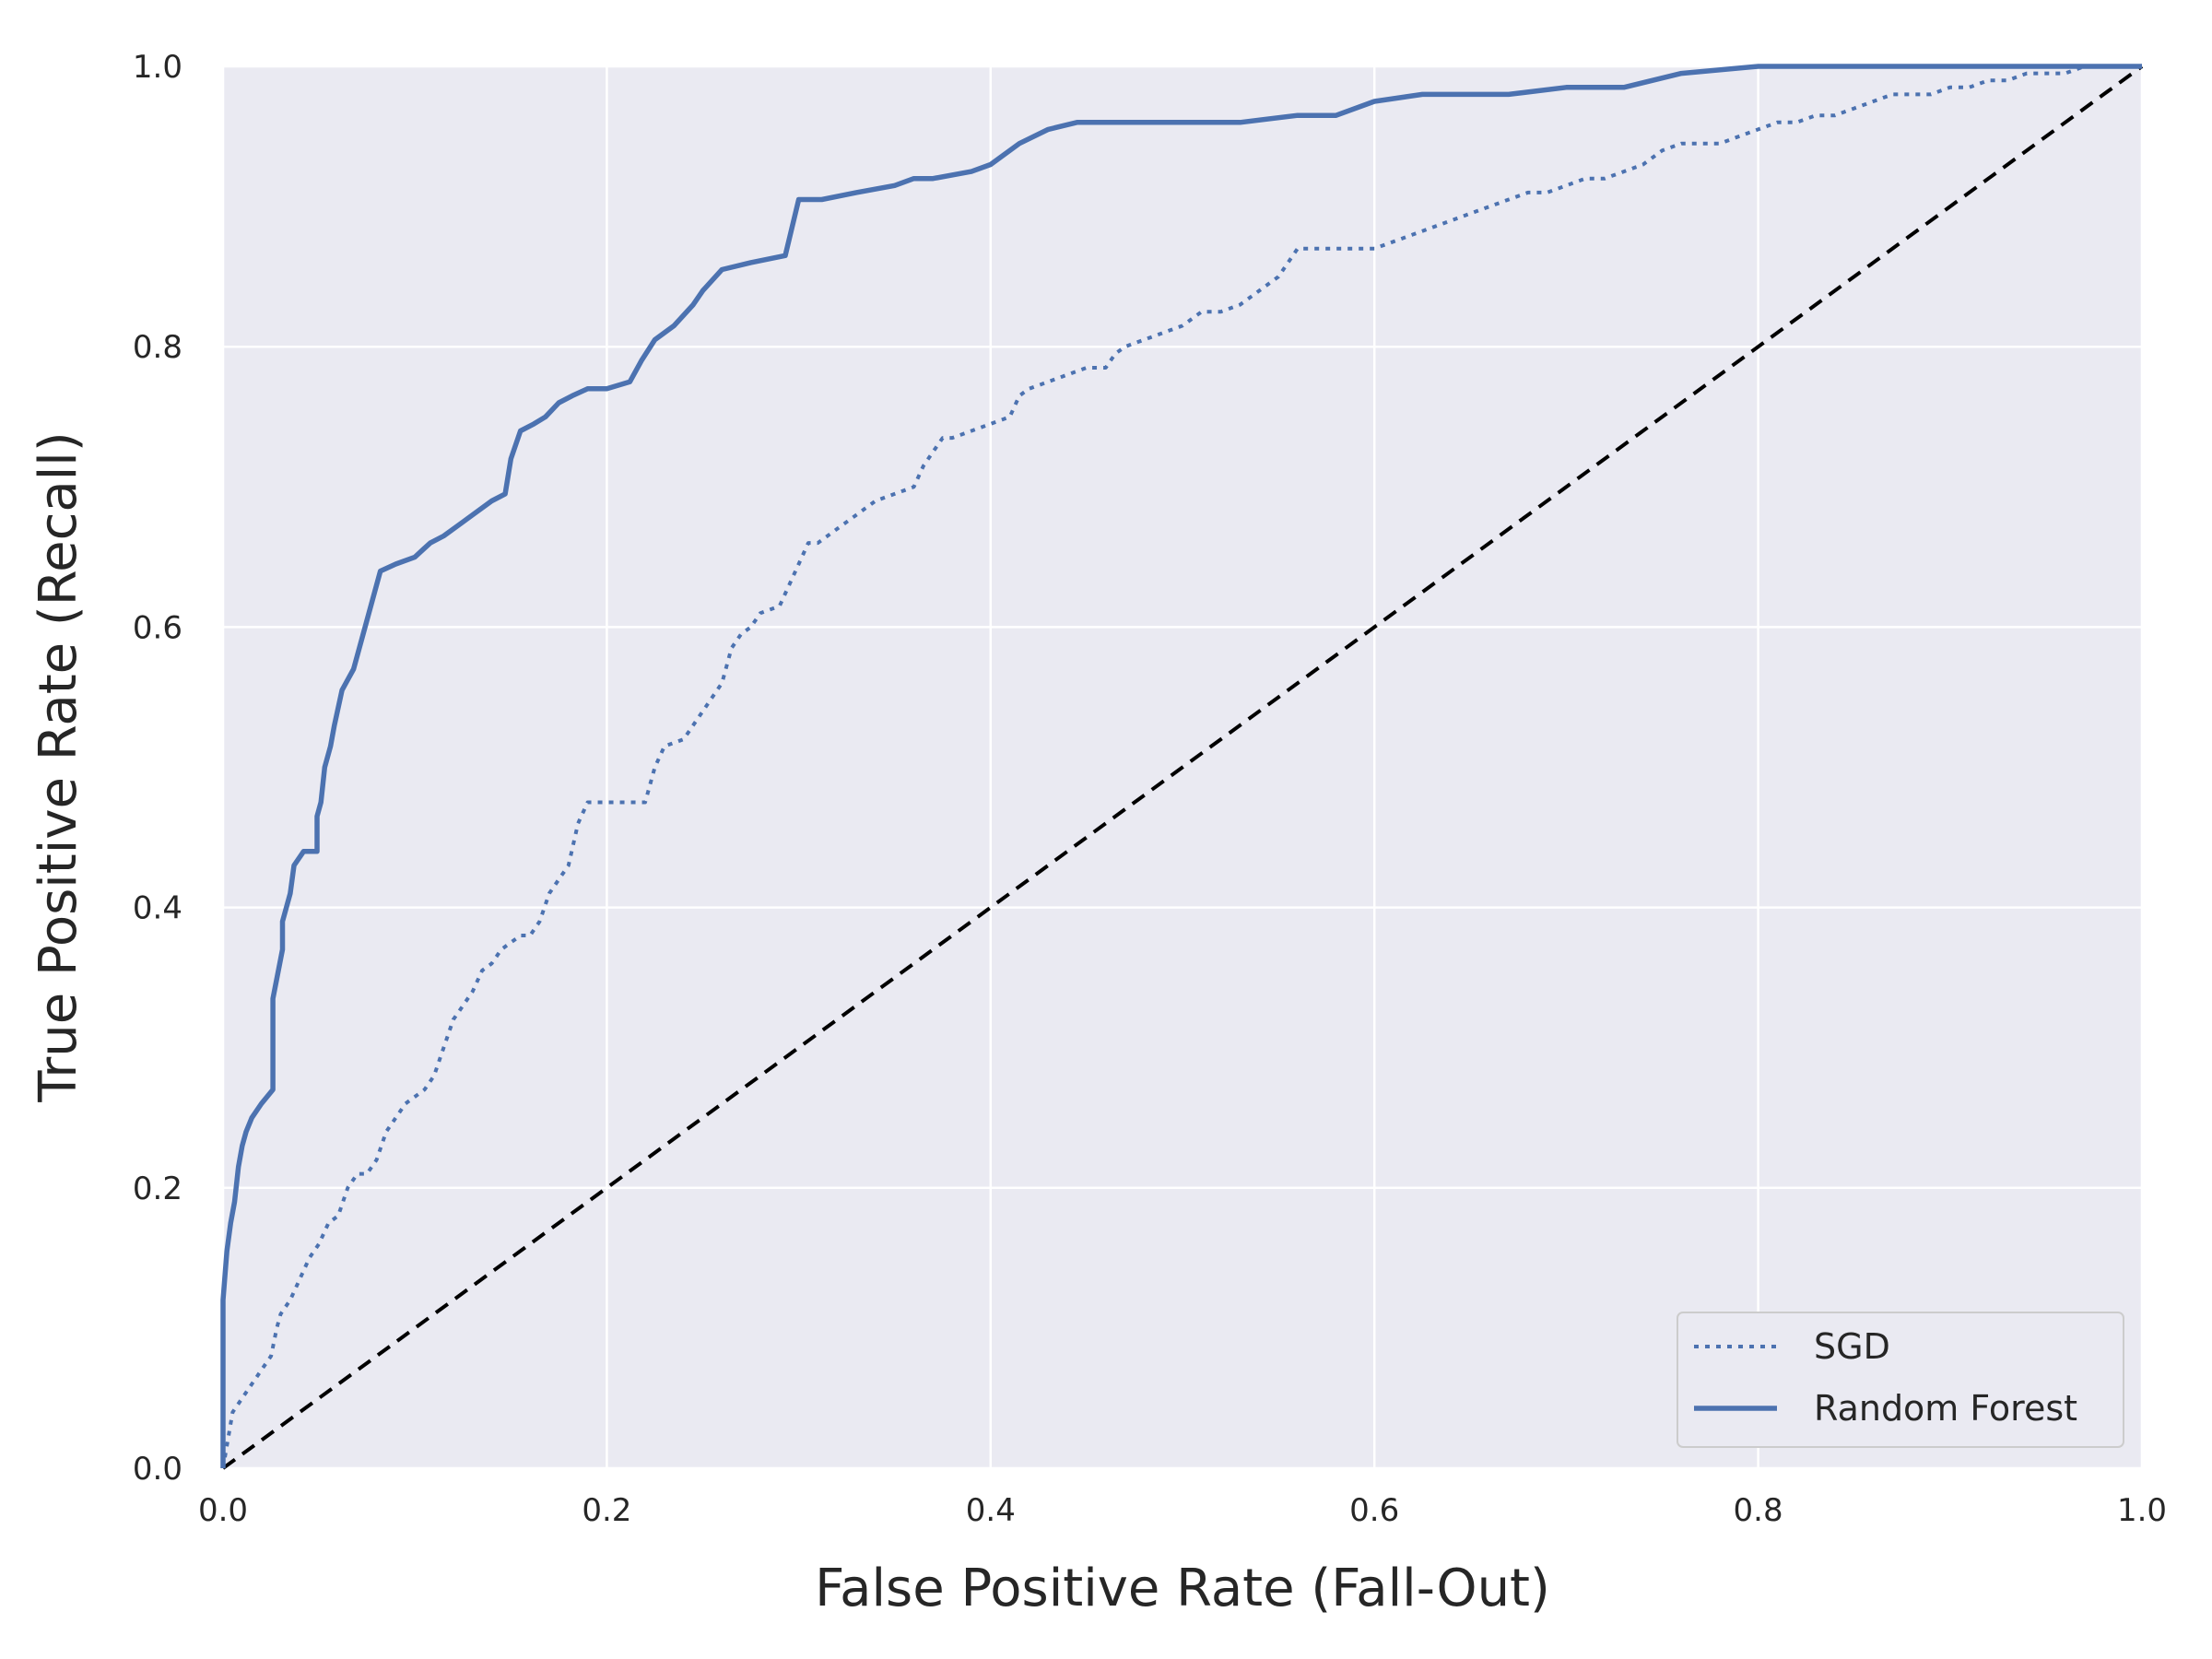 The width and height of the screenshot is (2212, 1659). Describe the element at coordinates (157, 347) in the screenshot. I see `y-tick-label: 0.8` at that location.